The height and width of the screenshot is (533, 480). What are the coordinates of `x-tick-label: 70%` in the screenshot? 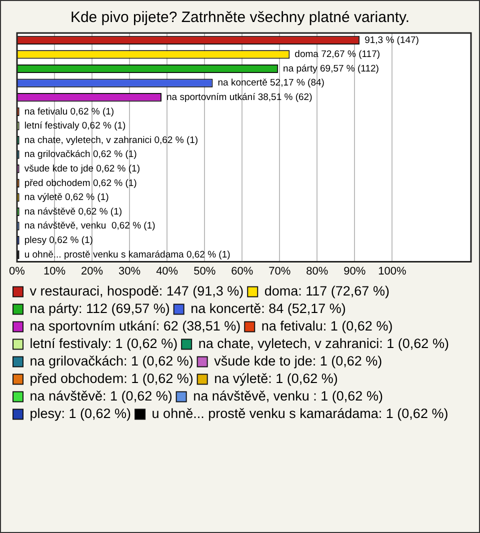 It's located at (279, 271).